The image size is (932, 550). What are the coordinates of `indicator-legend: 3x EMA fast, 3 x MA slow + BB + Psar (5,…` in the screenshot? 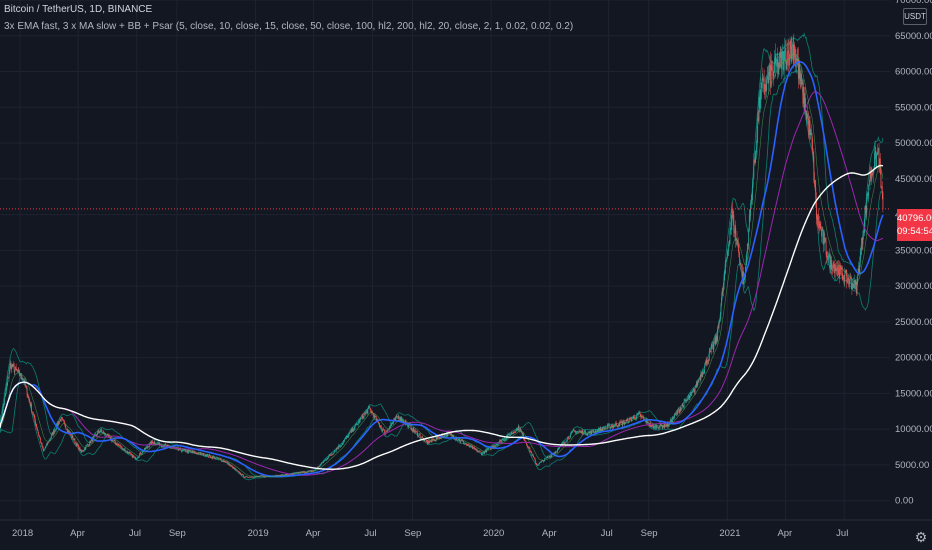 It's located at (289, 26).